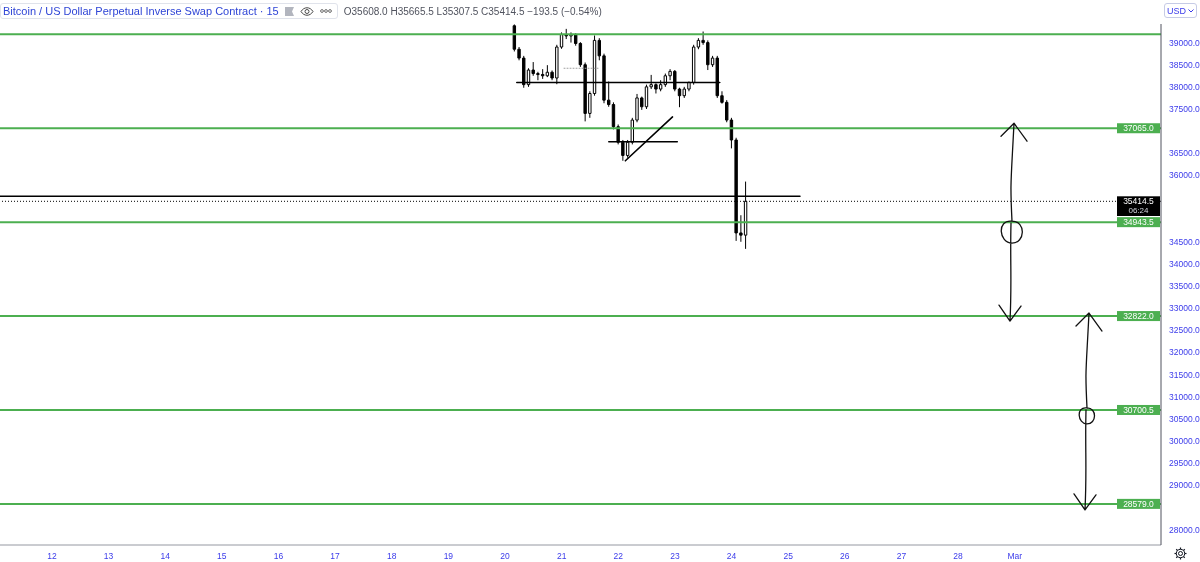 This screenshot has width=1200, height=562. Describe the element at coordinates (901, 556) in the screenshot. I see `x-tick-label: 27` at that location.